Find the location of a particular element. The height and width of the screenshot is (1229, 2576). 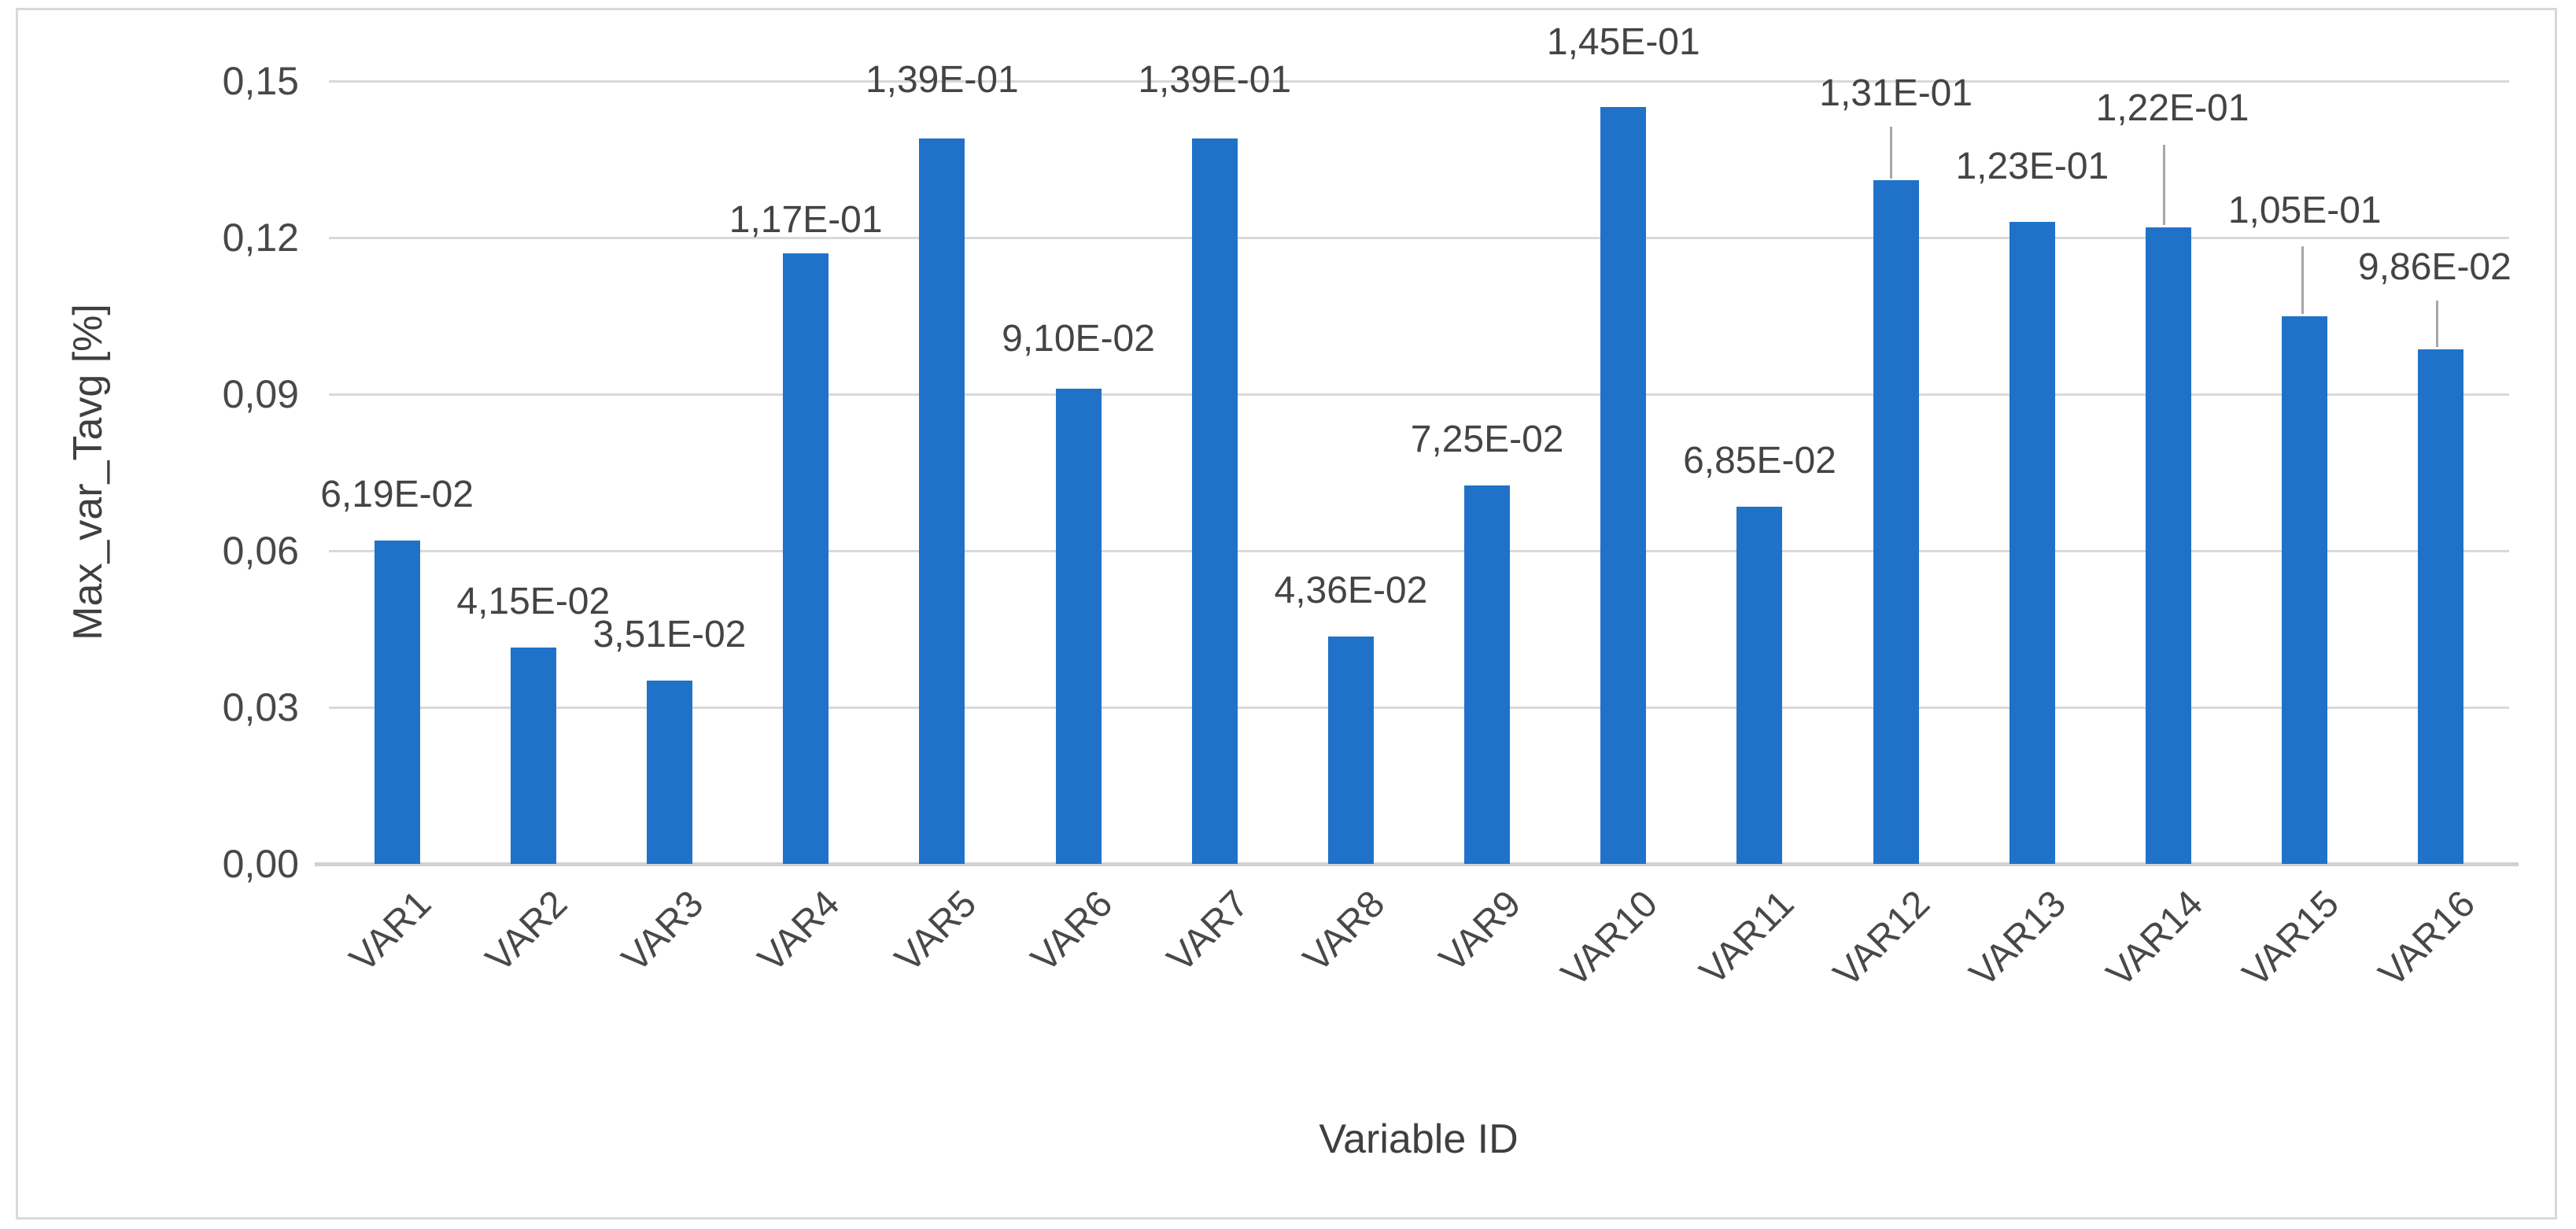

data-label-VAR15: 1,05E-01 is located at coordinates (2305, 210).